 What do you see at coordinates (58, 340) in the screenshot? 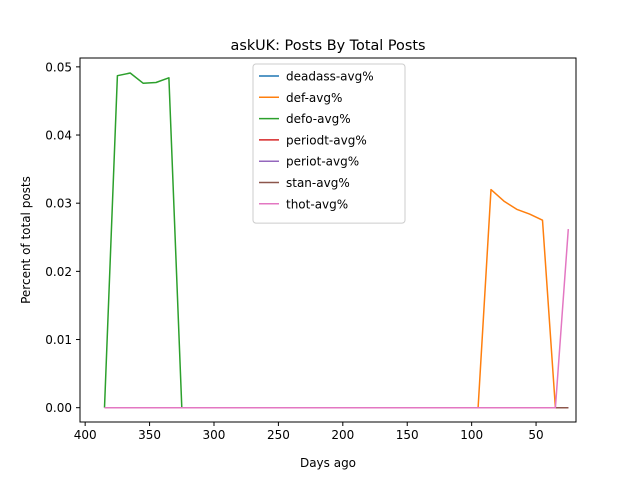
I see `y-tick-label: 0.01` at bounding box center [58, 340].